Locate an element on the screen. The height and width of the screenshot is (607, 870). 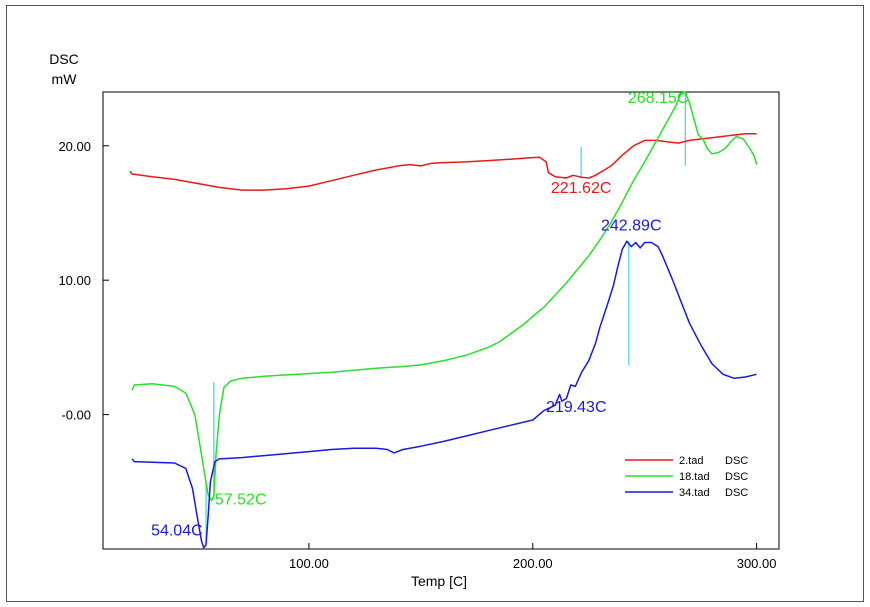
legend-series-name: 2.tad is located at coordinates (691, 461).